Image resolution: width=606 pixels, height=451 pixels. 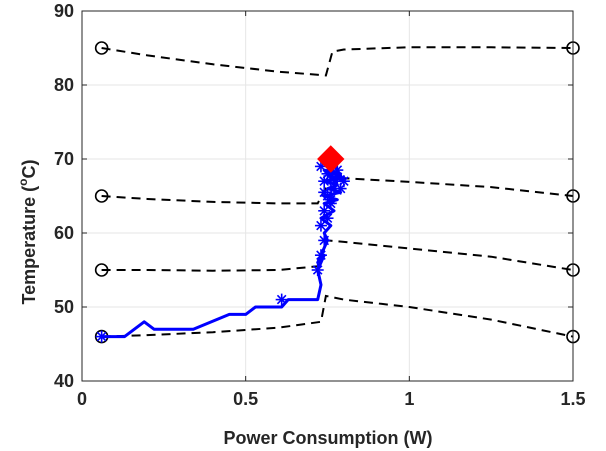 What do you see at coordinates (23, 181) in the screenshot?
I see `y-axis-label-superscript: o` at bounding box center [23, 181].